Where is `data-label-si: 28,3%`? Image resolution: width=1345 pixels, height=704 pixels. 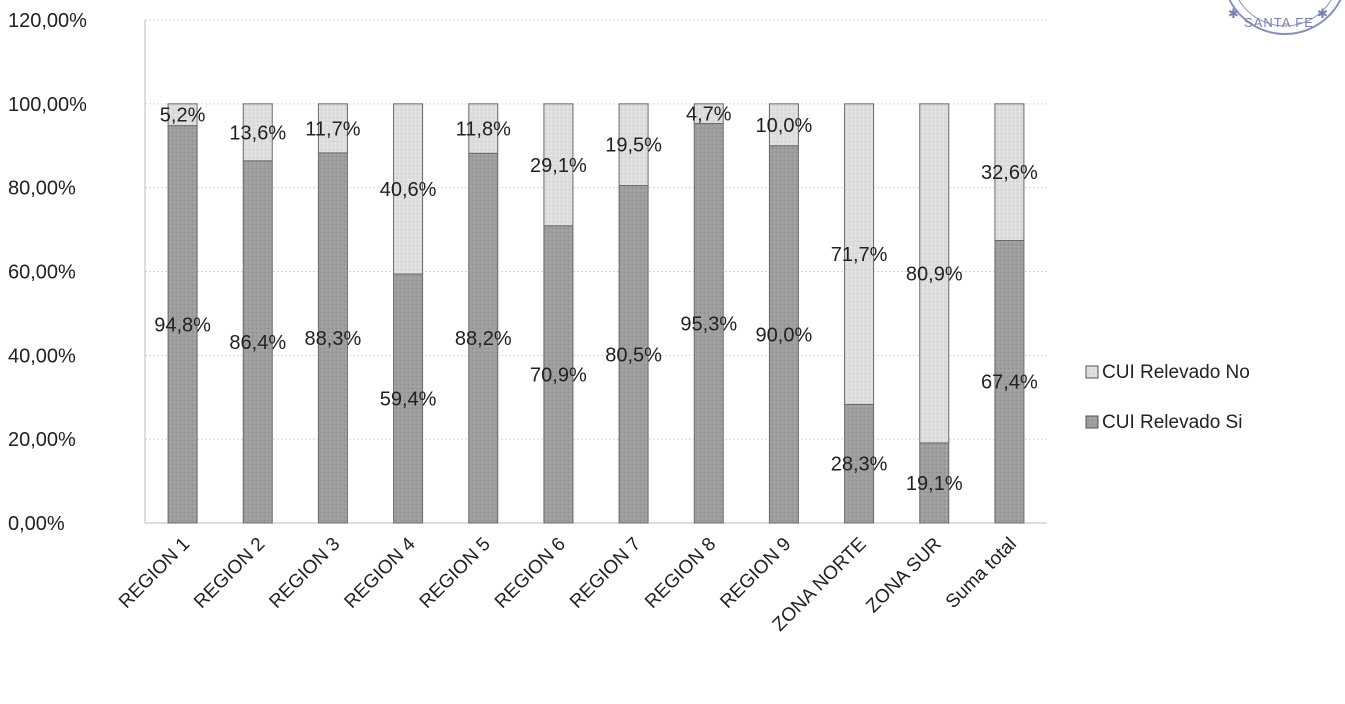
data-label-si: 28,3% is located at coordinates (859, 465).